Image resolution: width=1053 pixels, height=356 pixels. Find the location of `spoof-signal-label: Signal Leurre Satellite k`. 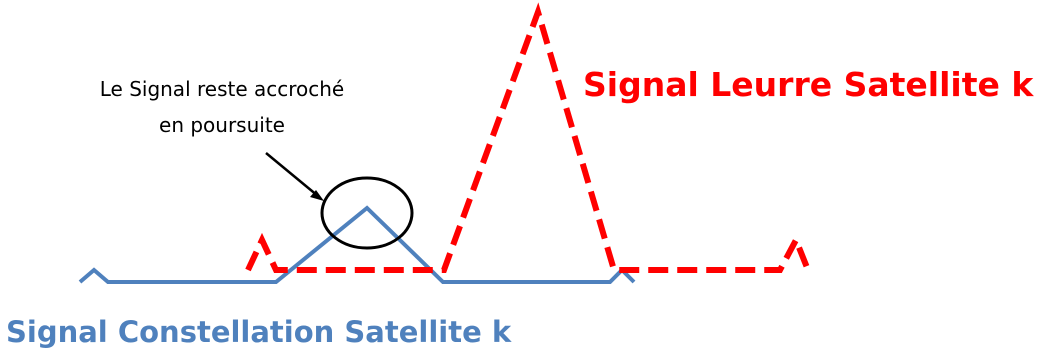

spoof-signal-label: Signal Leurre Satellite k is located at coordinates (808, 84).